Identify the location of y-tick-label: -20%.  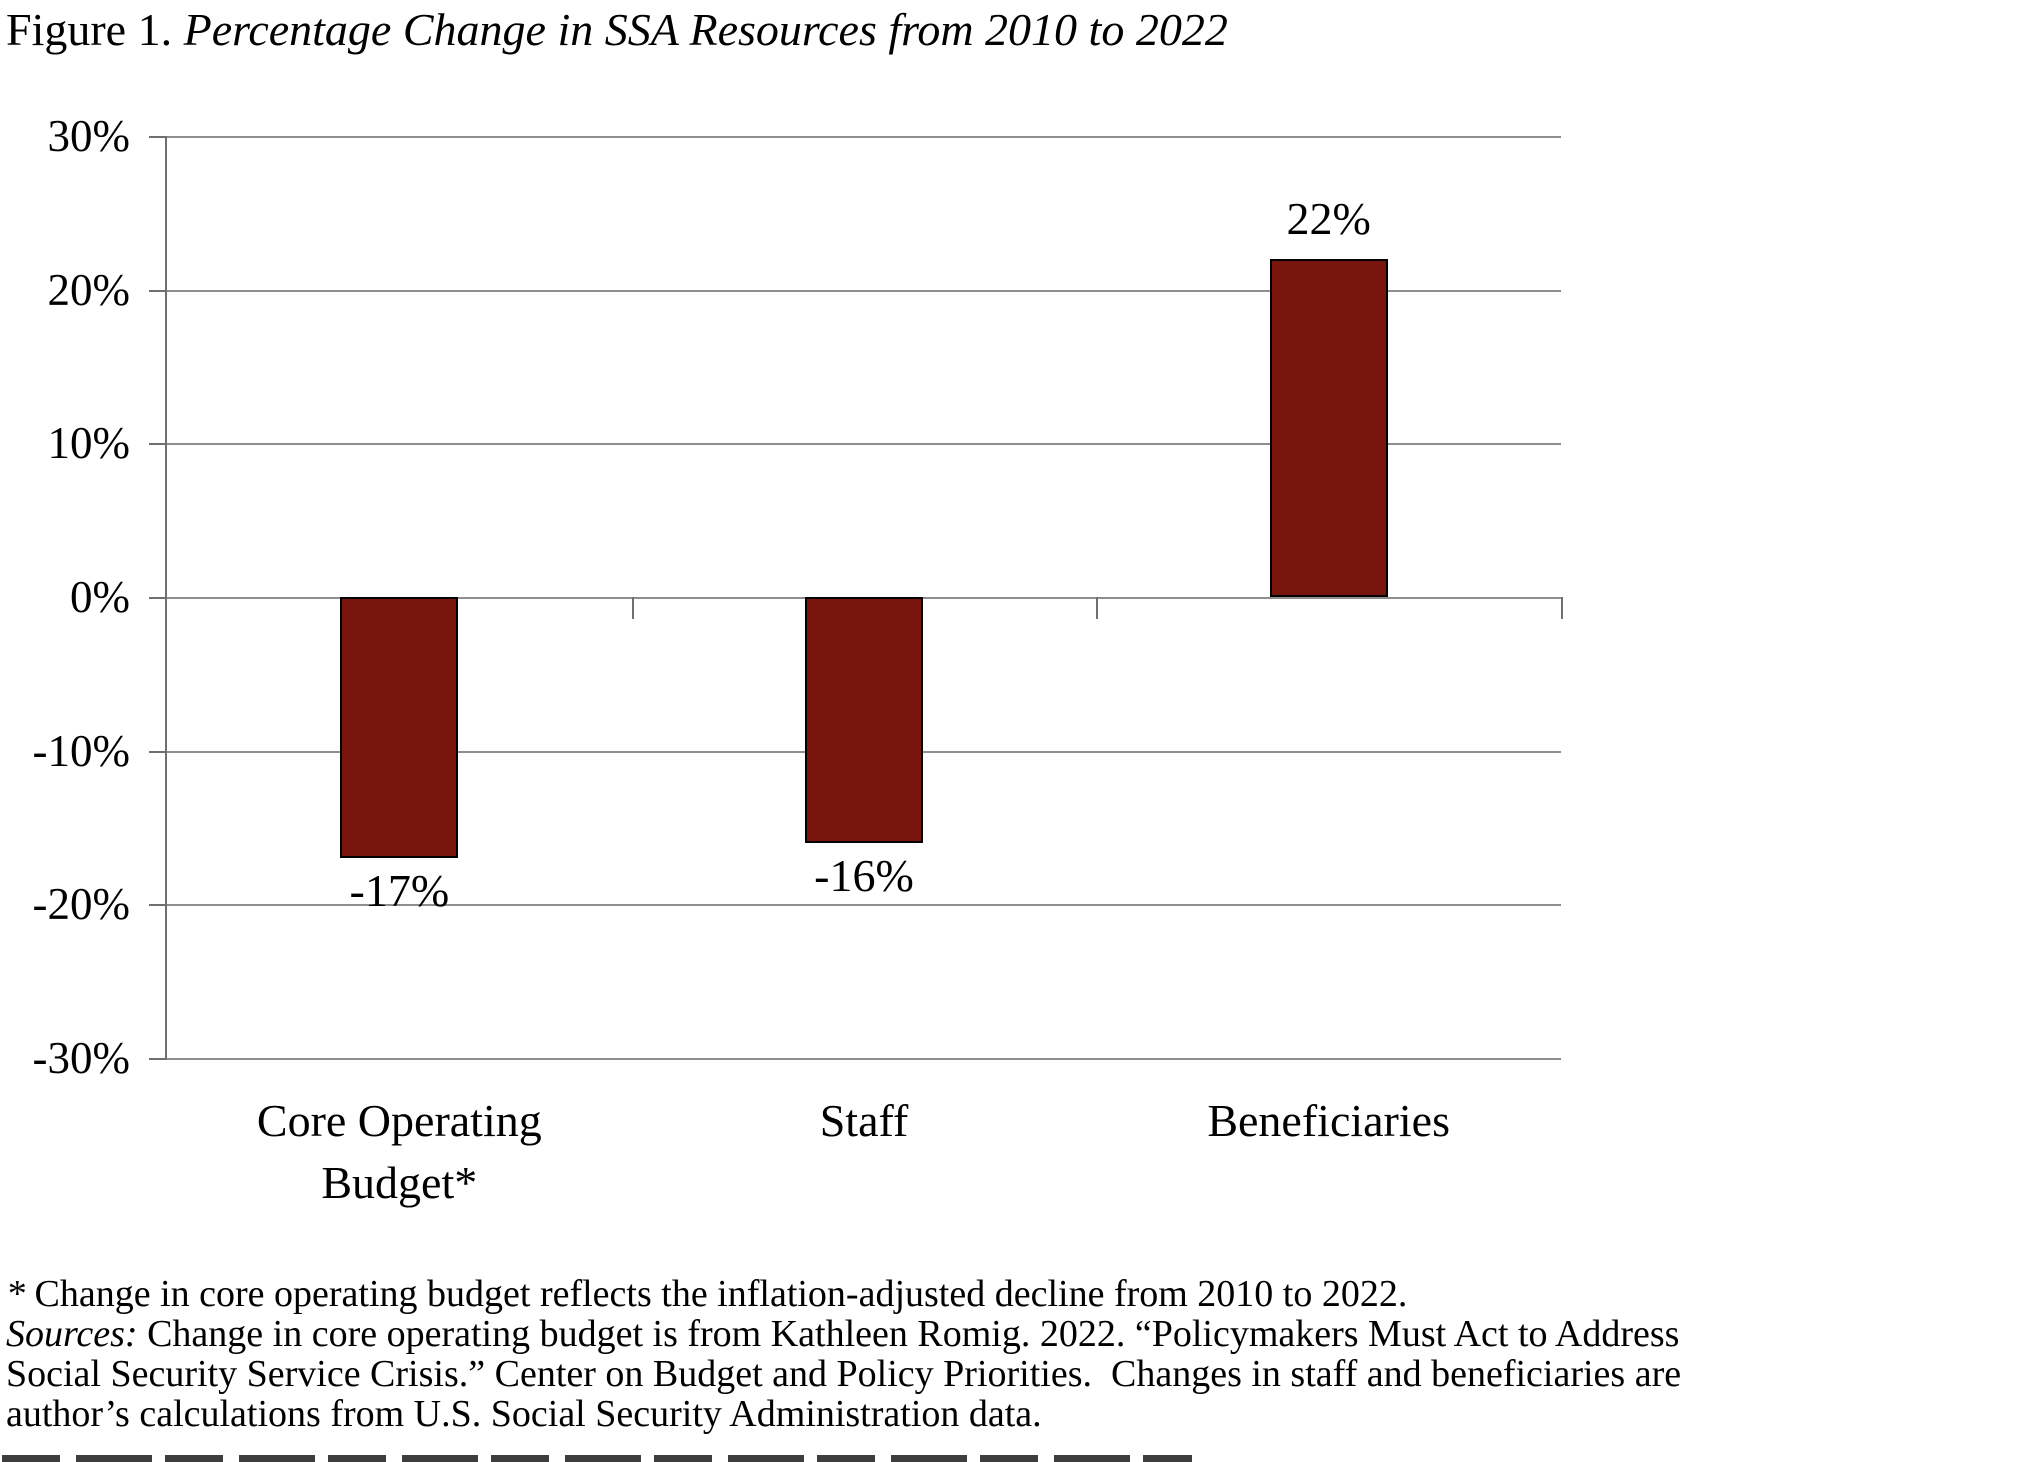
(81, 904).